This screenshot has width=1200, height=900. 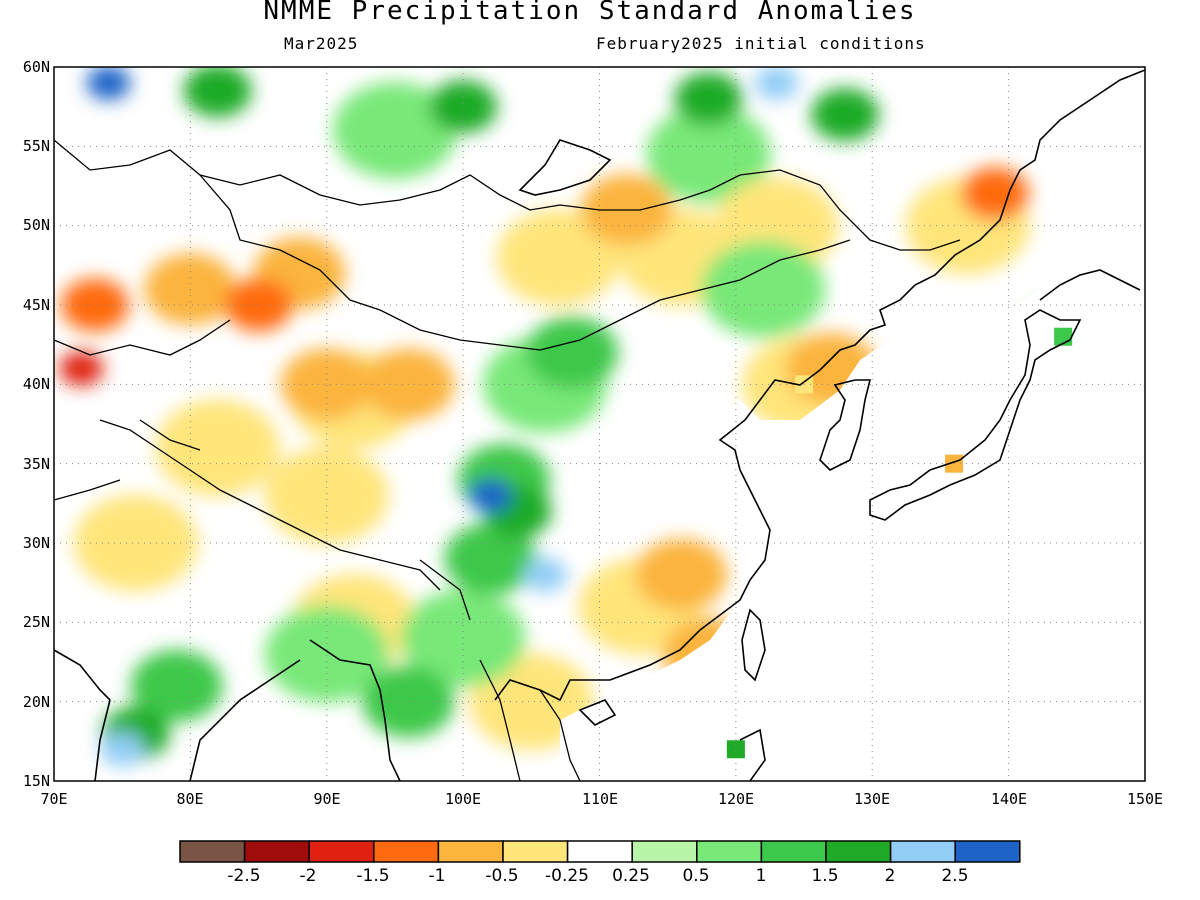 I want to click on lat-tick-label: 35N, so click(x=36, y=464).